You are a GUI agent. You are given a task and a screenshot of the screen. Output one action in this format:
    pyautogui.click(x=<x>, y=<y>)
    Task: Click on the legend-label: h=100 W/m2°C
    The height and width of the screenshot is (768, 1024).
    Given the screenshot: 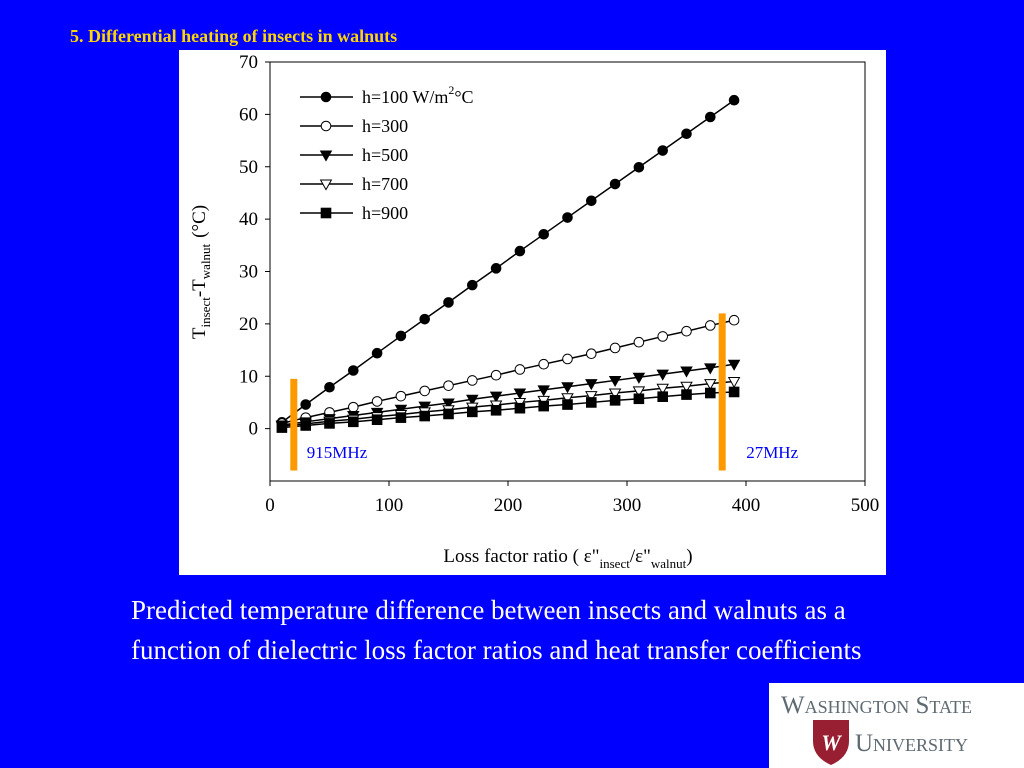 What is the action you would take?
    pyautogui.click(x=418, y=95)
    